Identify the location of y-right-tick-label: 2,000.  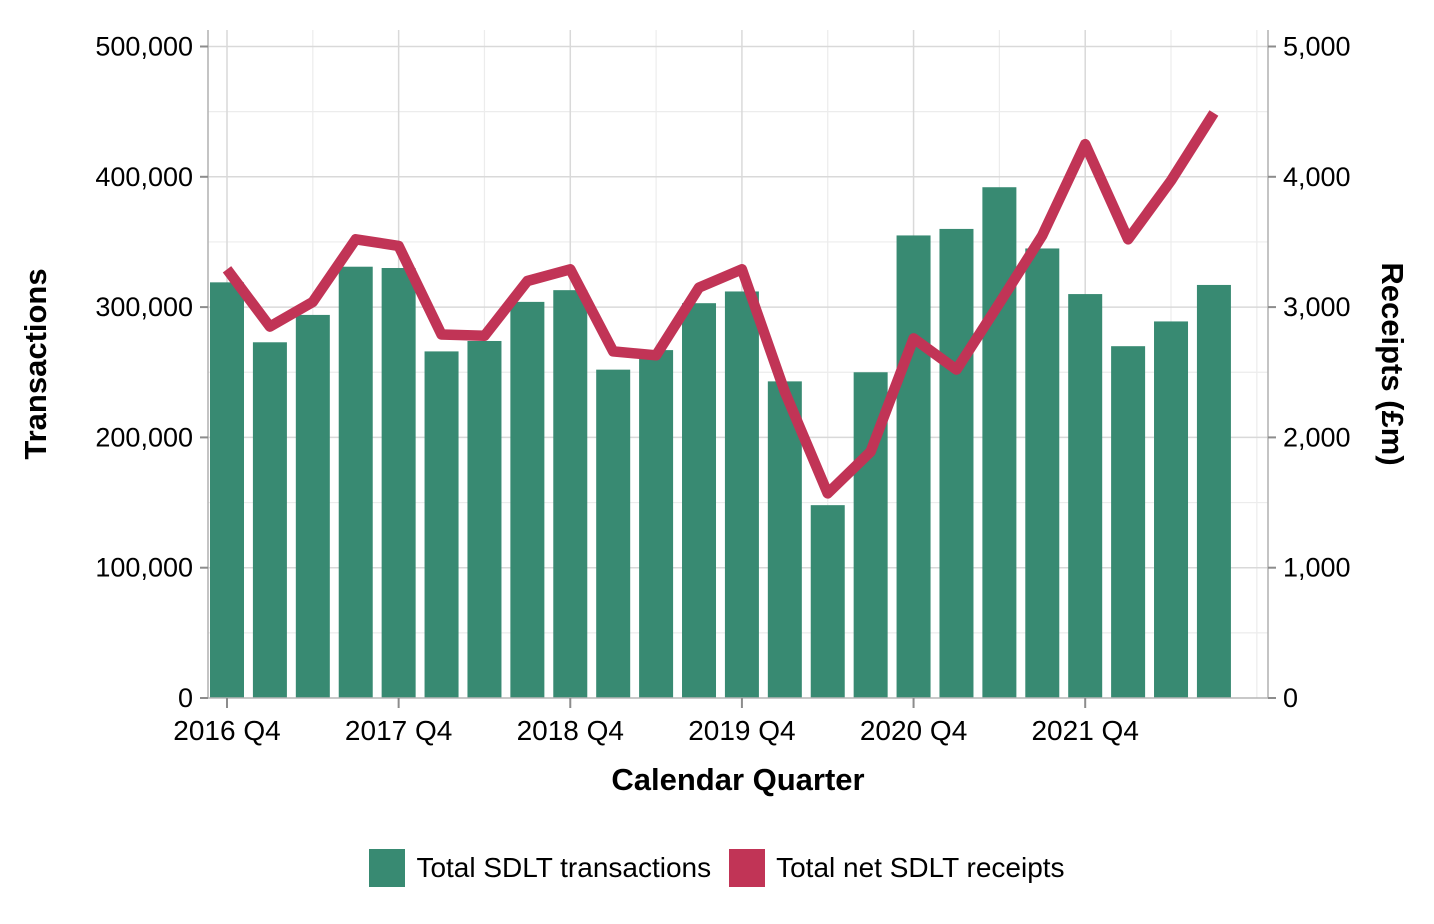
(1317, 437).